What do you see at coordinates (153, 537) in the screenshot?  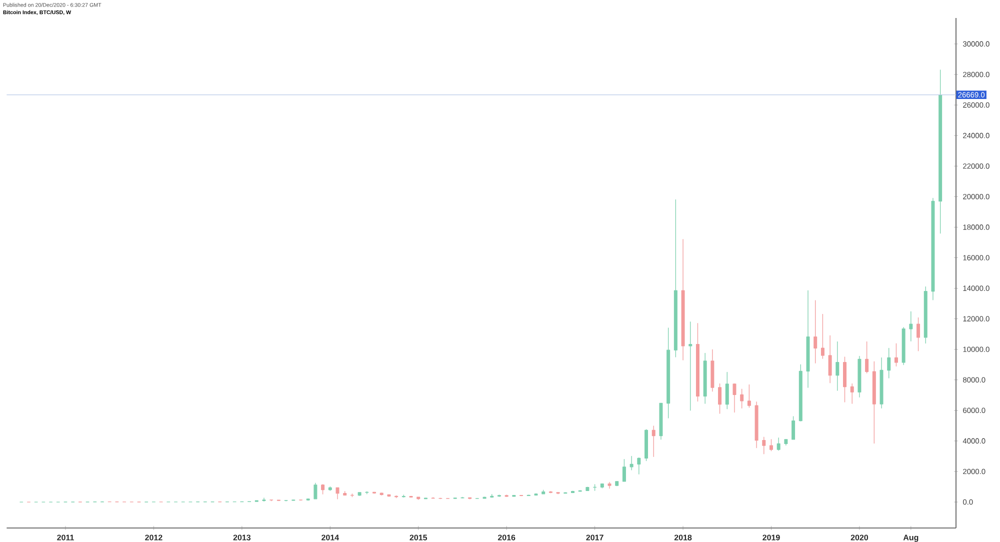 I see `x-tick-label: 2012` at bounding box center [153, 537].